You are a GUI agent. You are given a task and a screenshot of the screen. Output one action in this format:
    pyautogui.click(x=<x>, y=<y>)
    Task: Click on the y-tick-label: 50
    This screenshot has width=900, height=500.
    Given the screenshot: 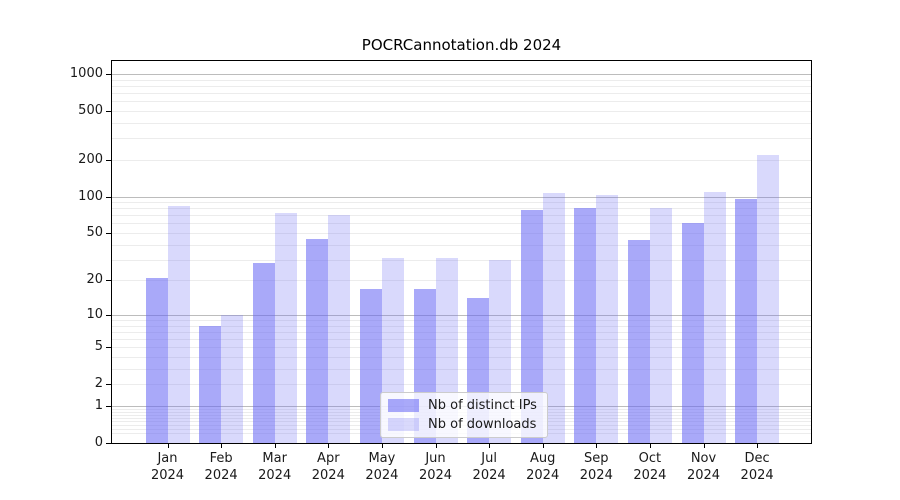 What is the action you would take?
    pyautogui.click(x=94, y=232)
    